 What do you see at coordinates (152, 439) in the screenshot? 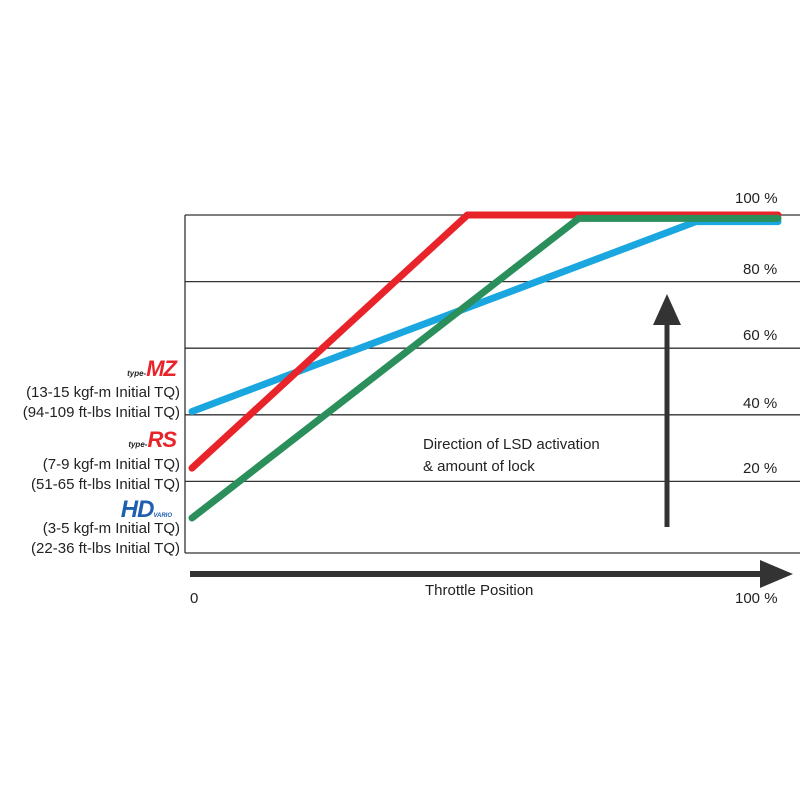
I see `logo-type-rs: type-RS` at bounding box center [152, 439].